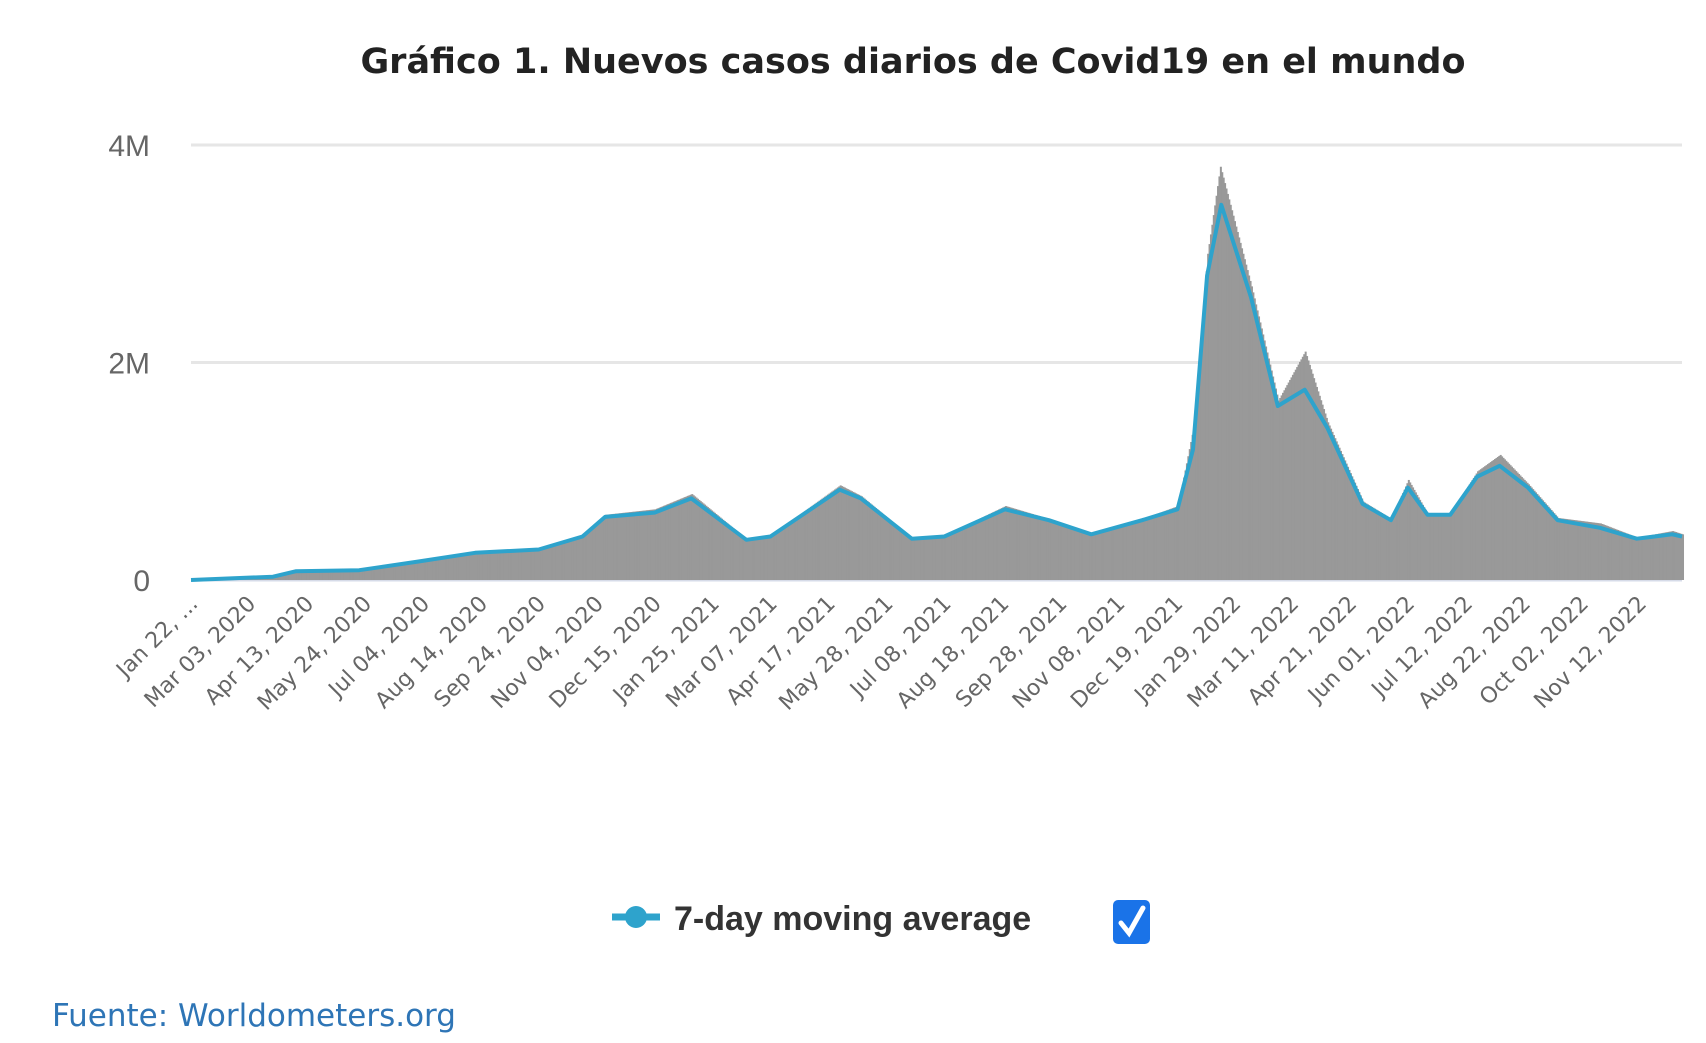  I want to click on legend-label: 7-day moving average, so click(852, 919).